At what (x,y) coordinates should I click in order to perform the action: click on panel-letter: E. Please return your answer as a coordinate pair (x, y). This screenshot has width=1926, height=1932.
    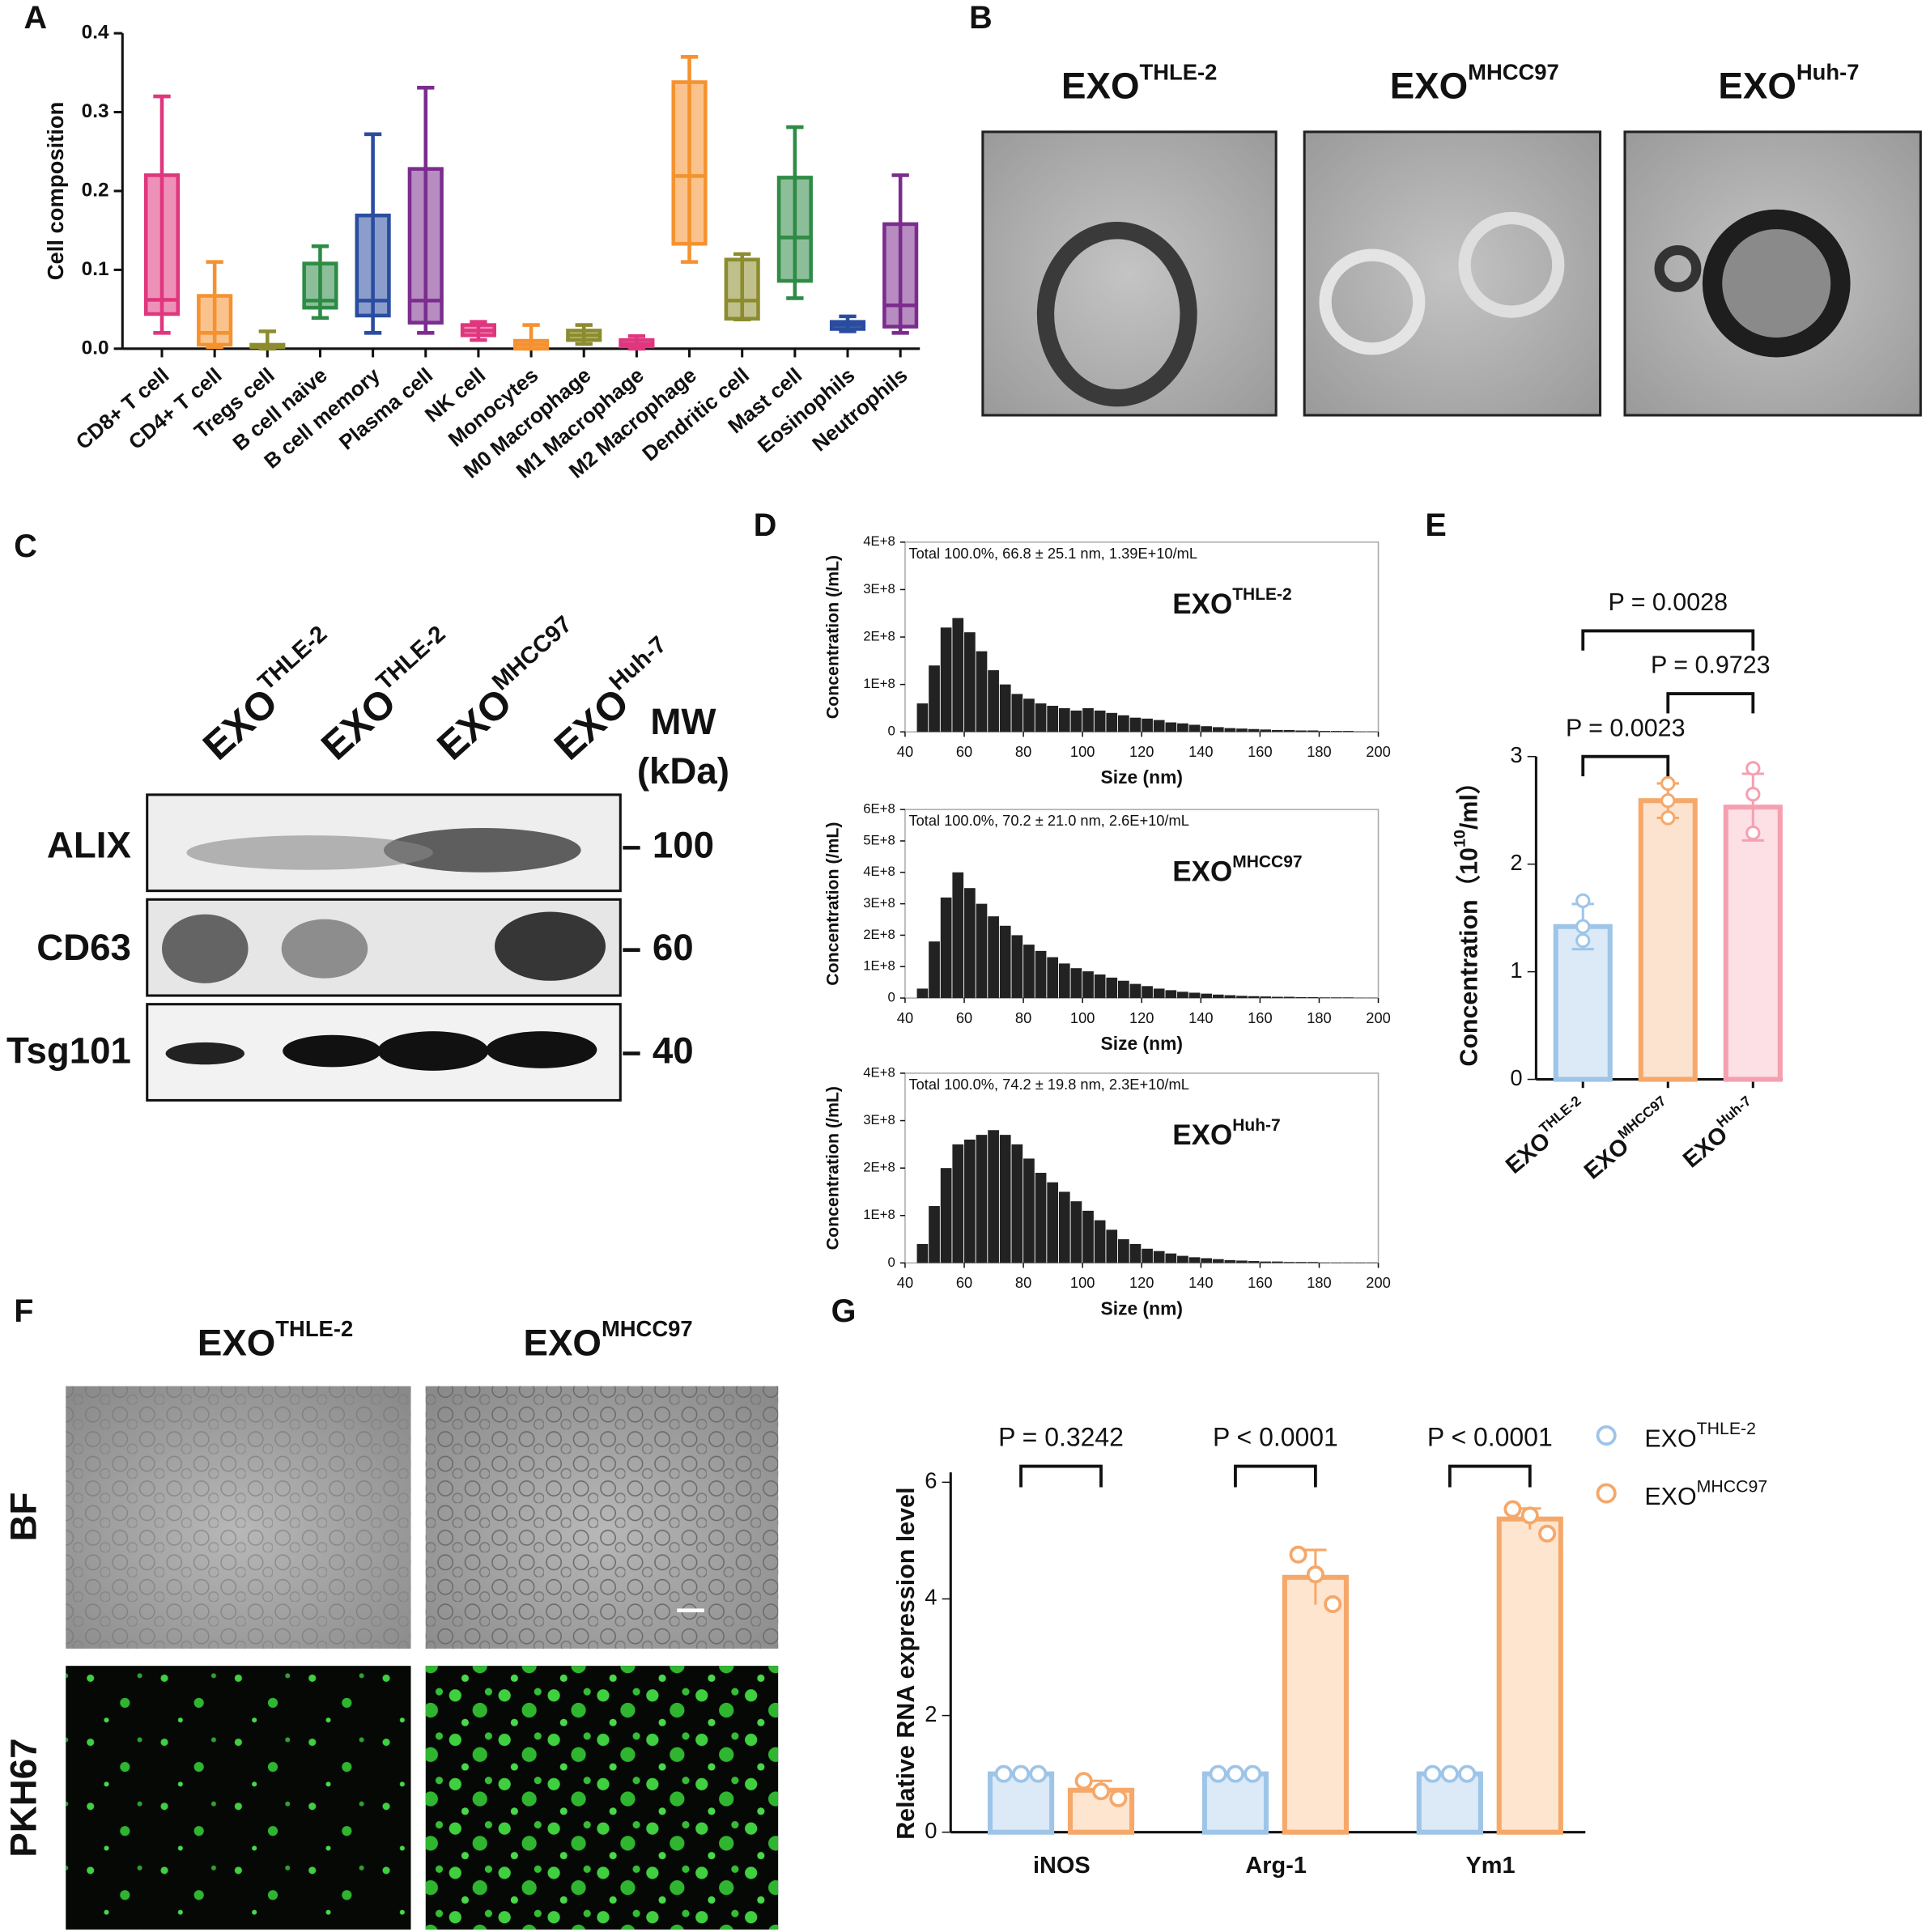
    Looking at the image, I should click on (1435, 525).